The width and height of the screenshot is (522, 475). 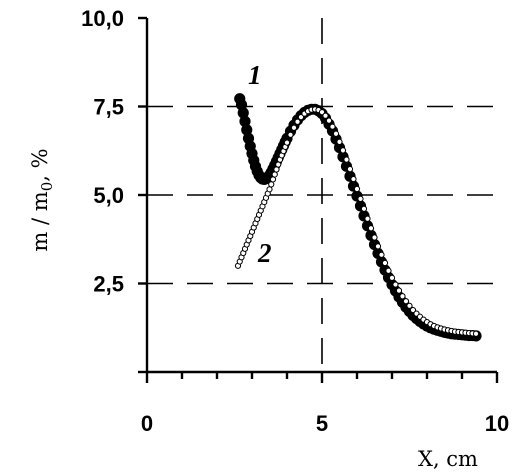 I want to click on y-axis-title: m / m0, %, so click(x=42, y=199).